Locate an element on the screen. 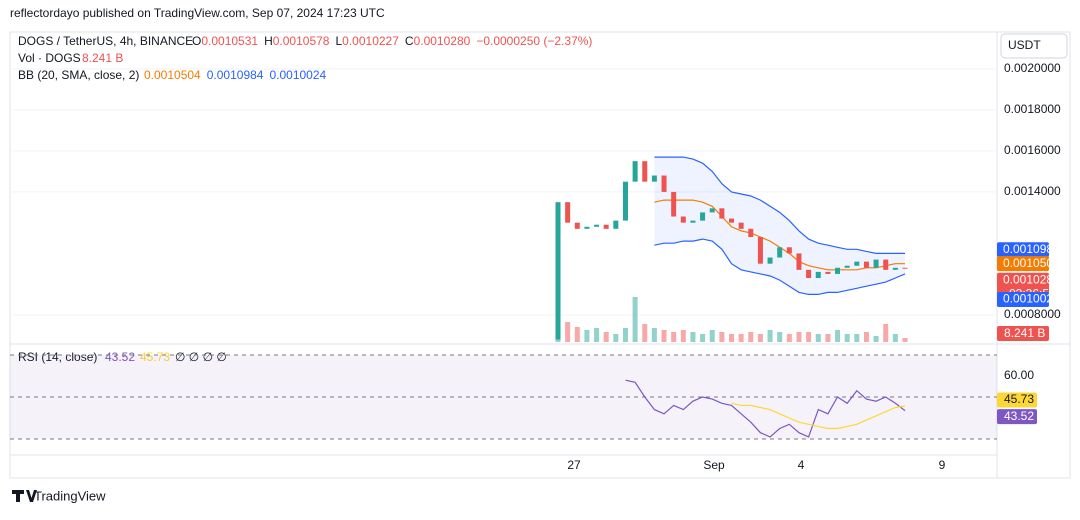  bb-lower is located at coordinates (780, 266).